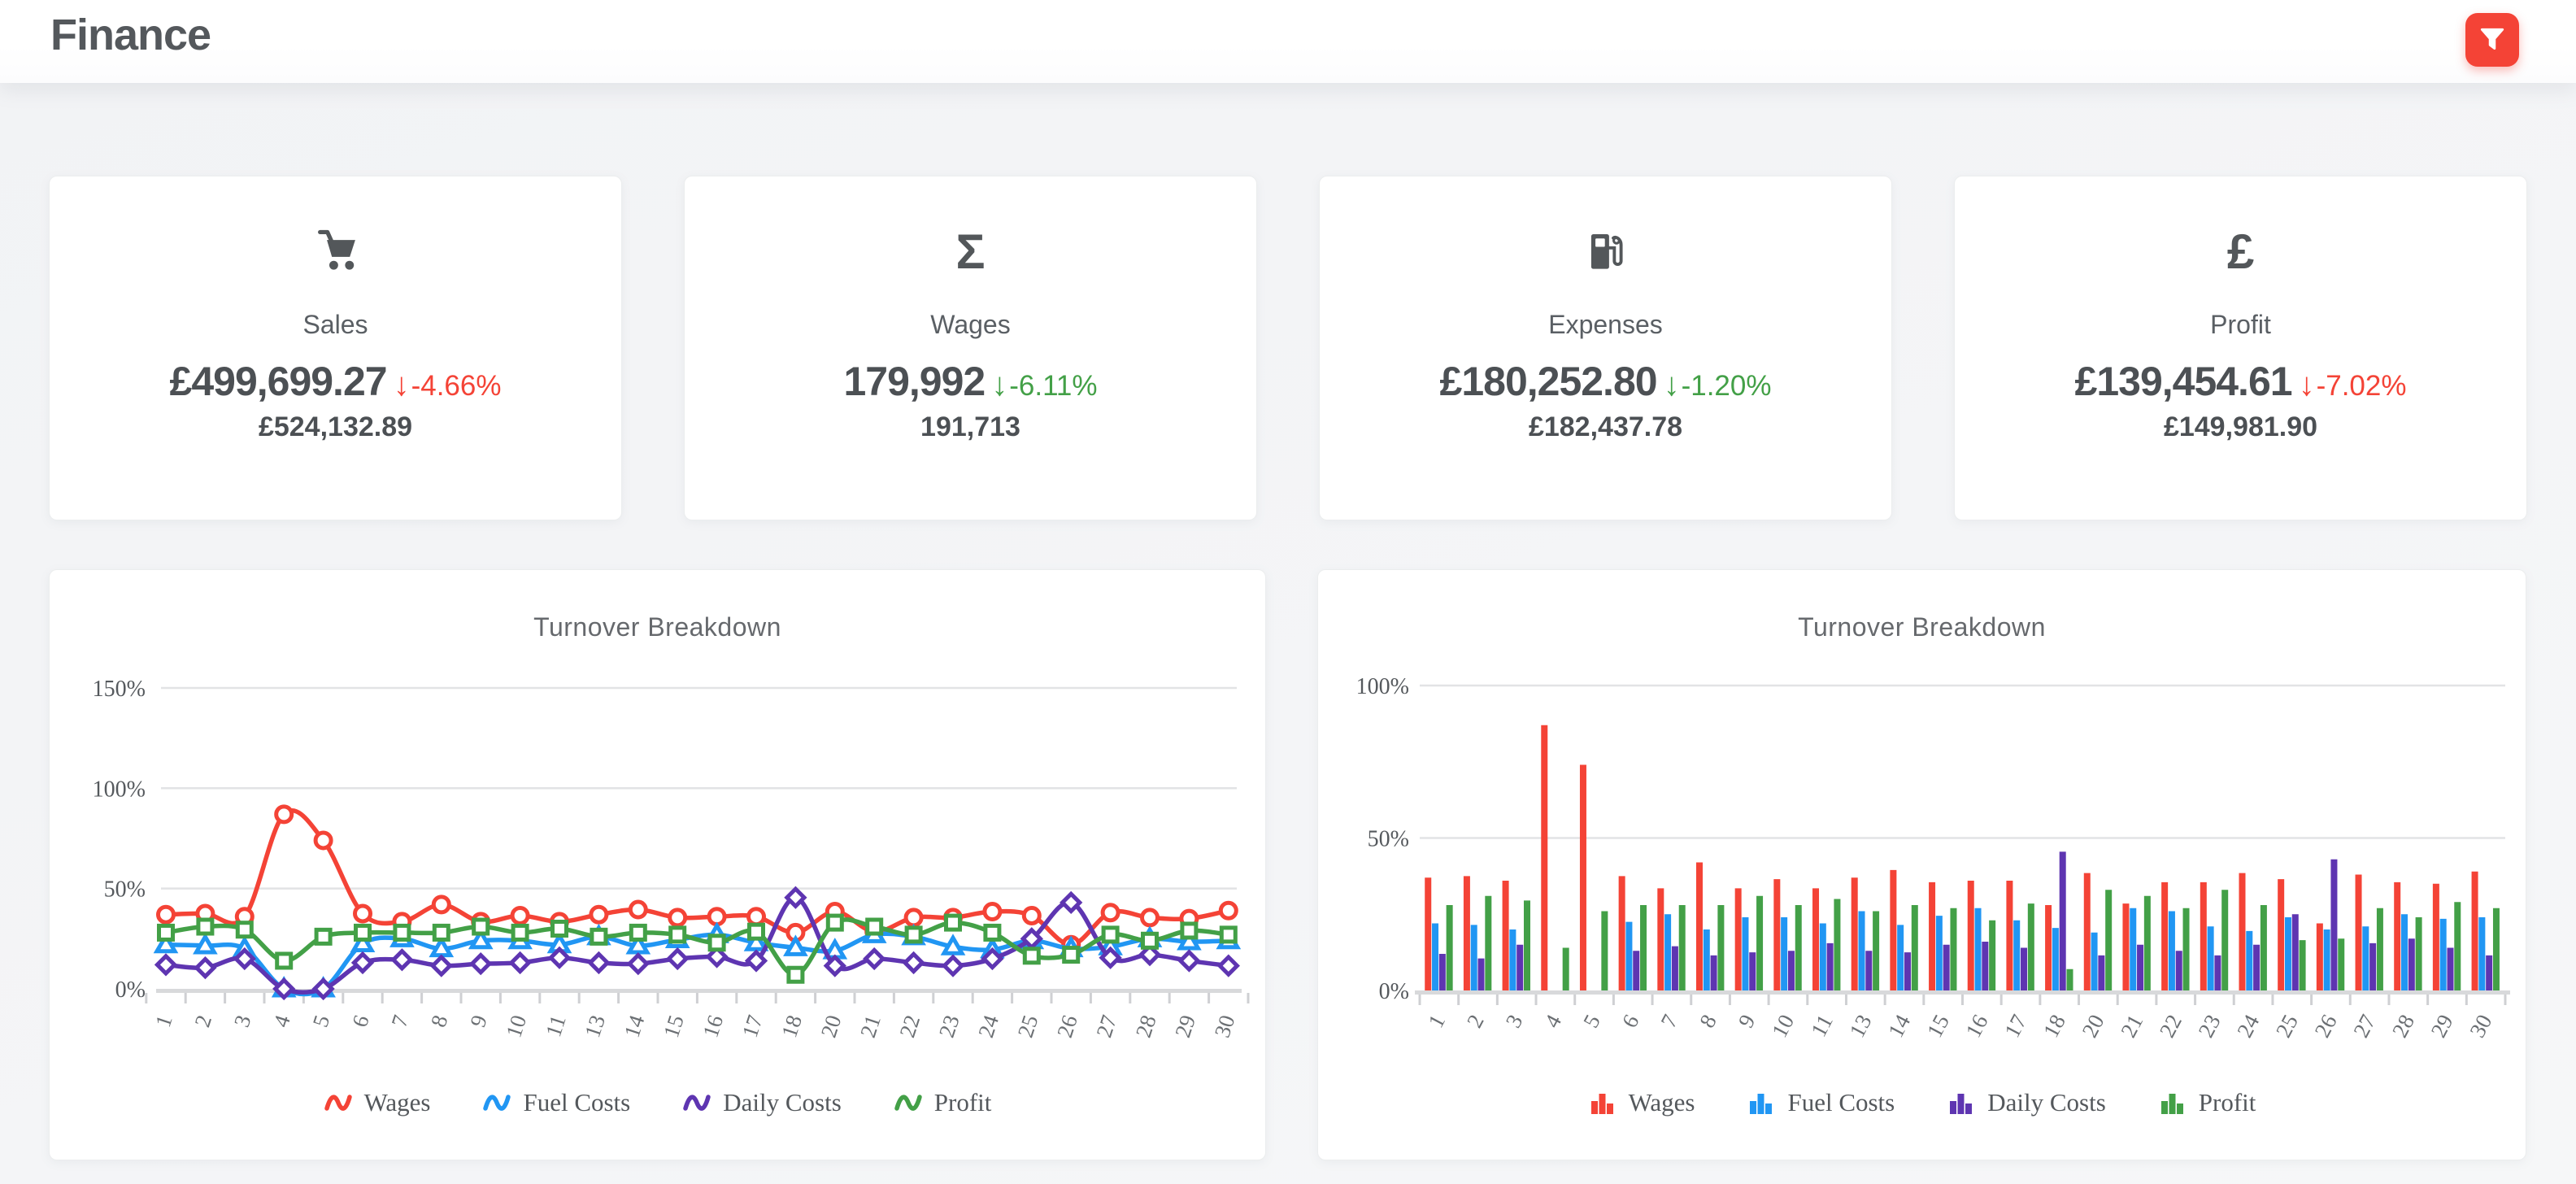  I want to click on sigma-icon: Σ, so click(971, 251).